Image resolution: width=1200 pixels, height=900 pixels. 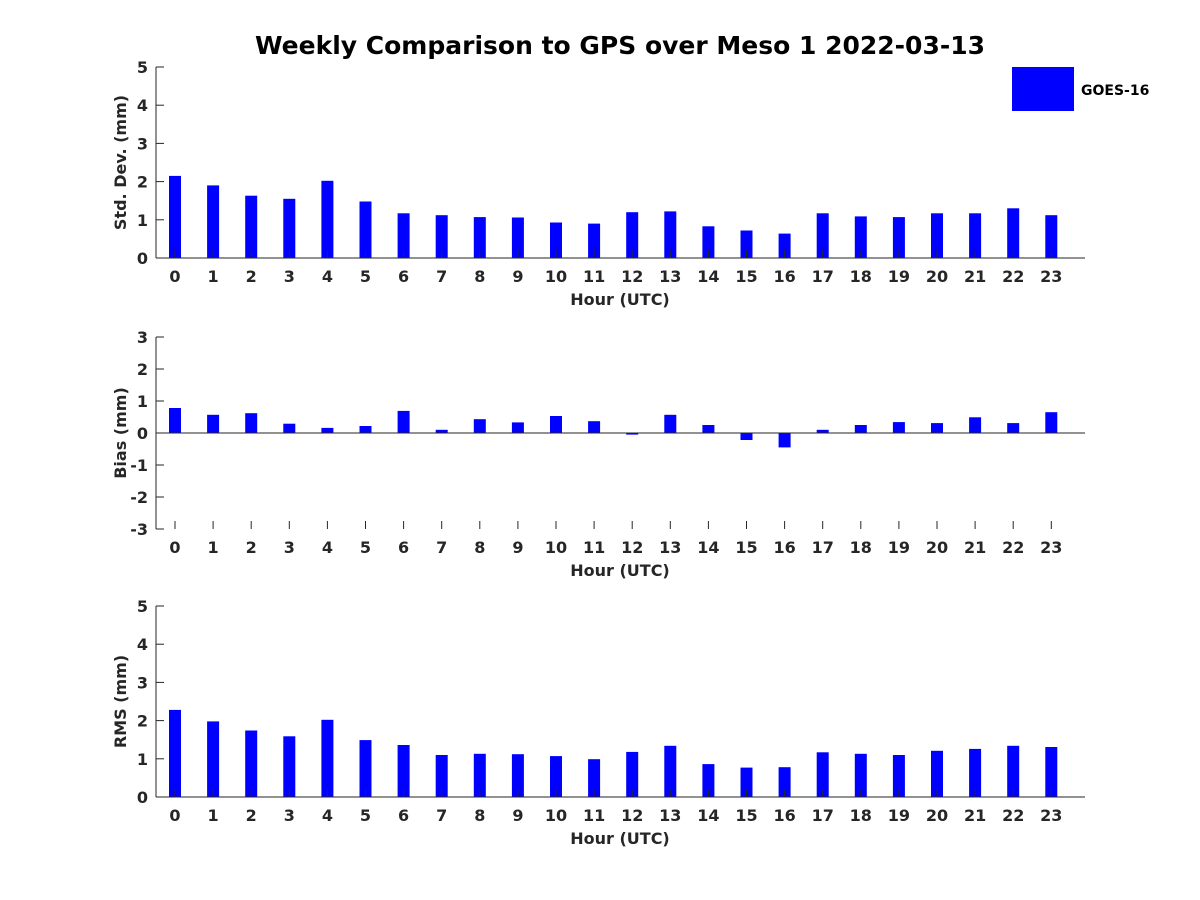 I want to click on xtick-label-bias-5: 5, so click(x=365, y=547).